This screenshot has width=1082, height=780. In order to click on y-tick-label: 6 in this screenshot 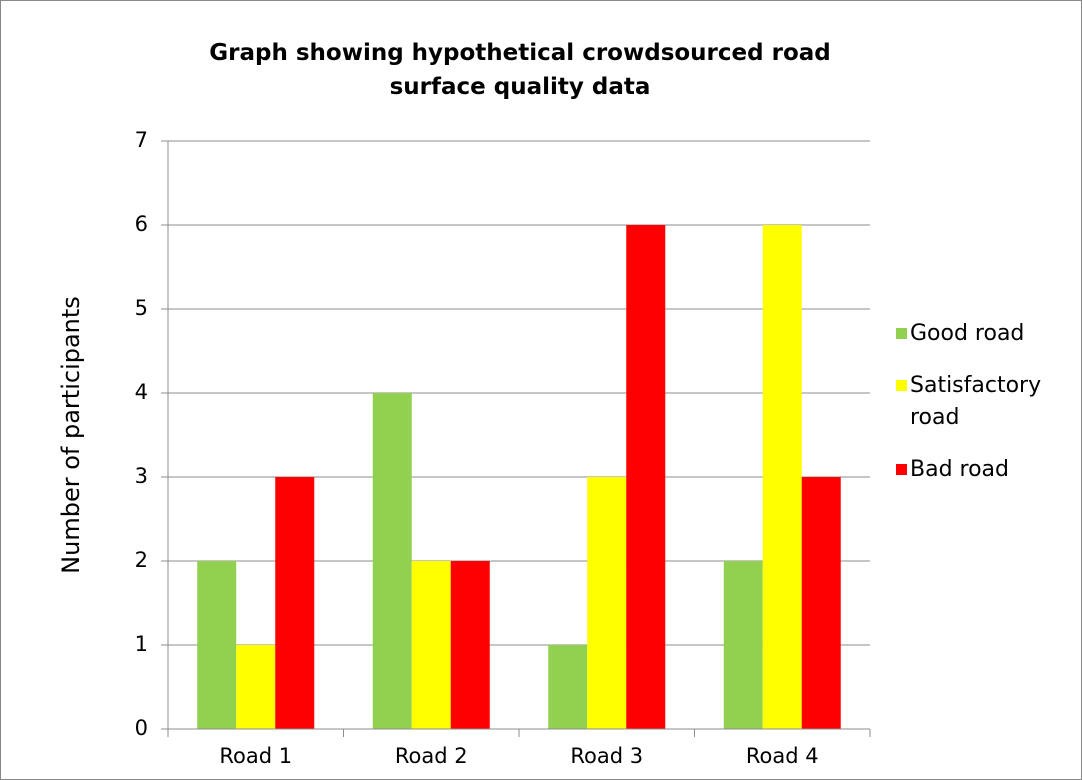, I will do `click(141, 224)`.